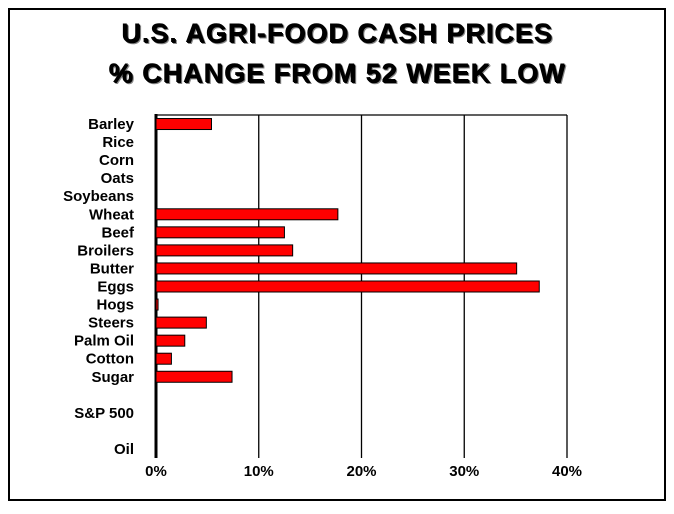 This screenshot has height=514, width=674. Describe the element at coordinates (104, 341) in the screenshot. I see `y-category-label: Palm Oil` at that location.